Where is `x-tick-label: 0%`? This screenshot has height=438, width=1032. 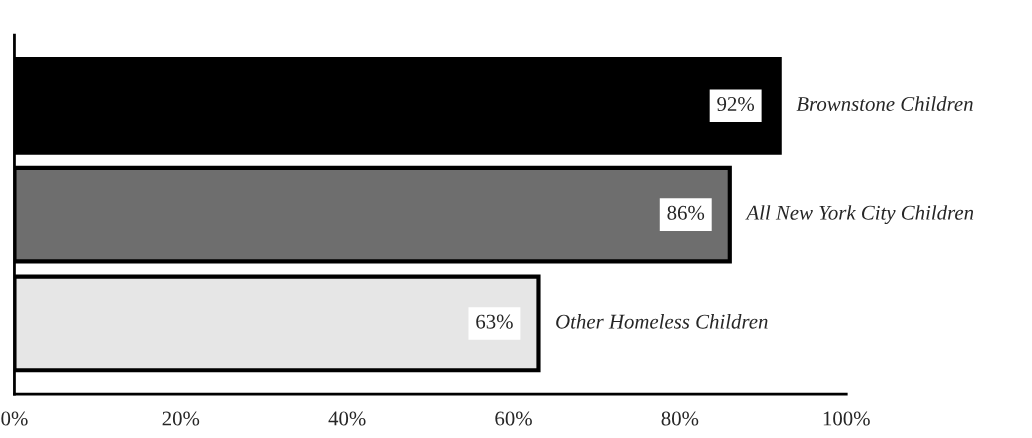 x-tick-label: 0% is located at coordinates (14, 418).